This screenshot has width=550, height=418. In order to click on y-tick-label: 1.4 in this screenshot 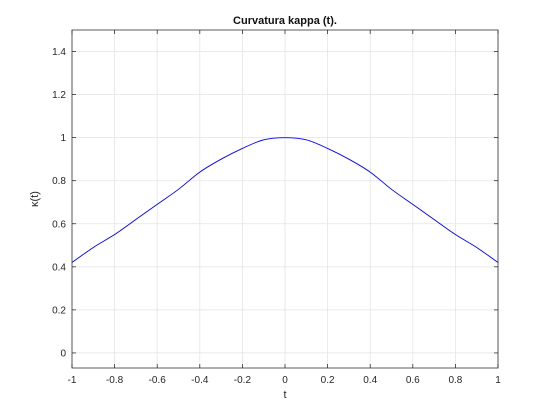, I will do `click(59, 52)`.